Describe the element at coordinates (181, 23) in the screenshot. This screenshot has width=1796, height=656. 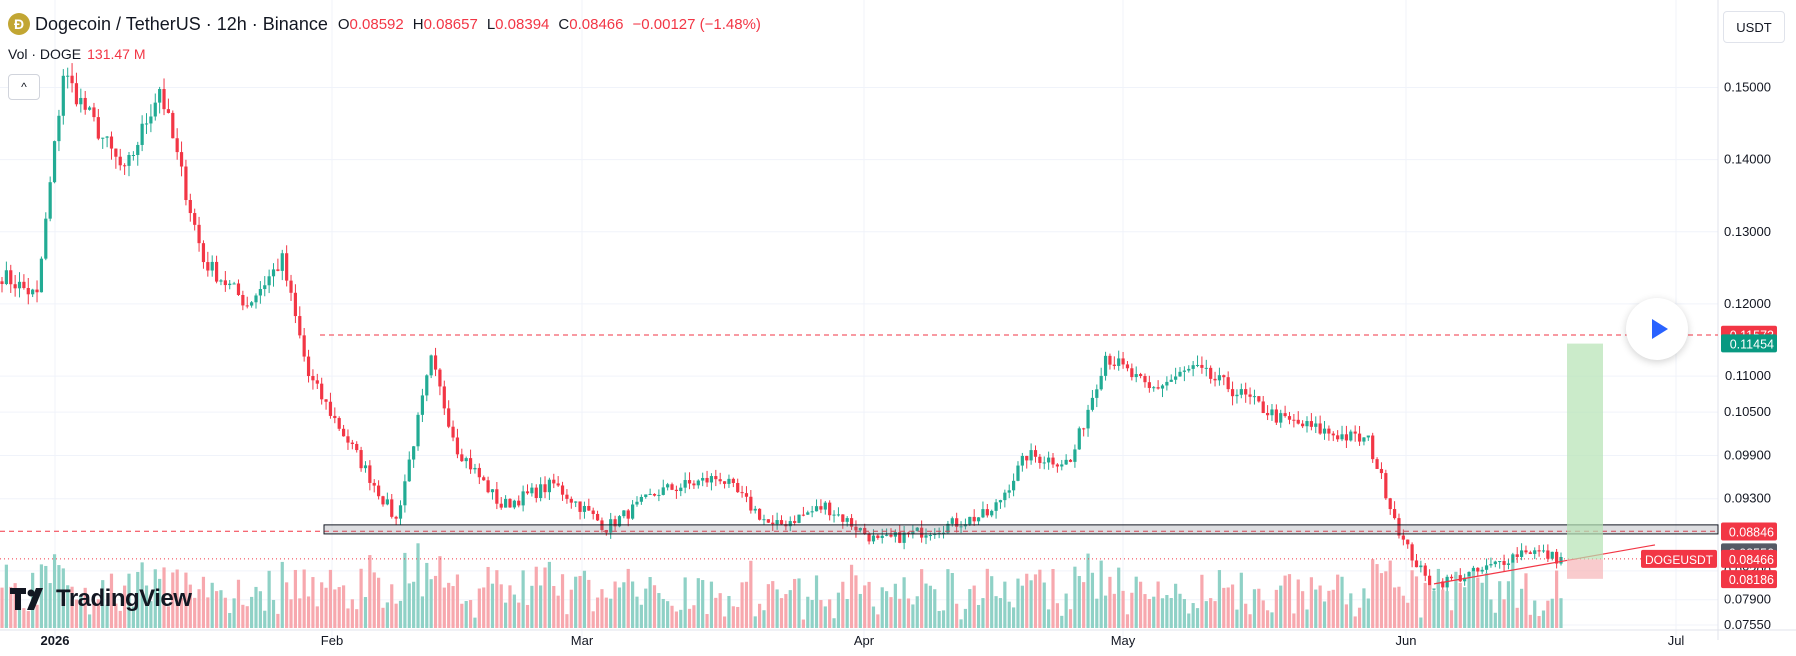
I see `symbol-title: Dogecoin / TetherUS · 12h · Binance` at that location.